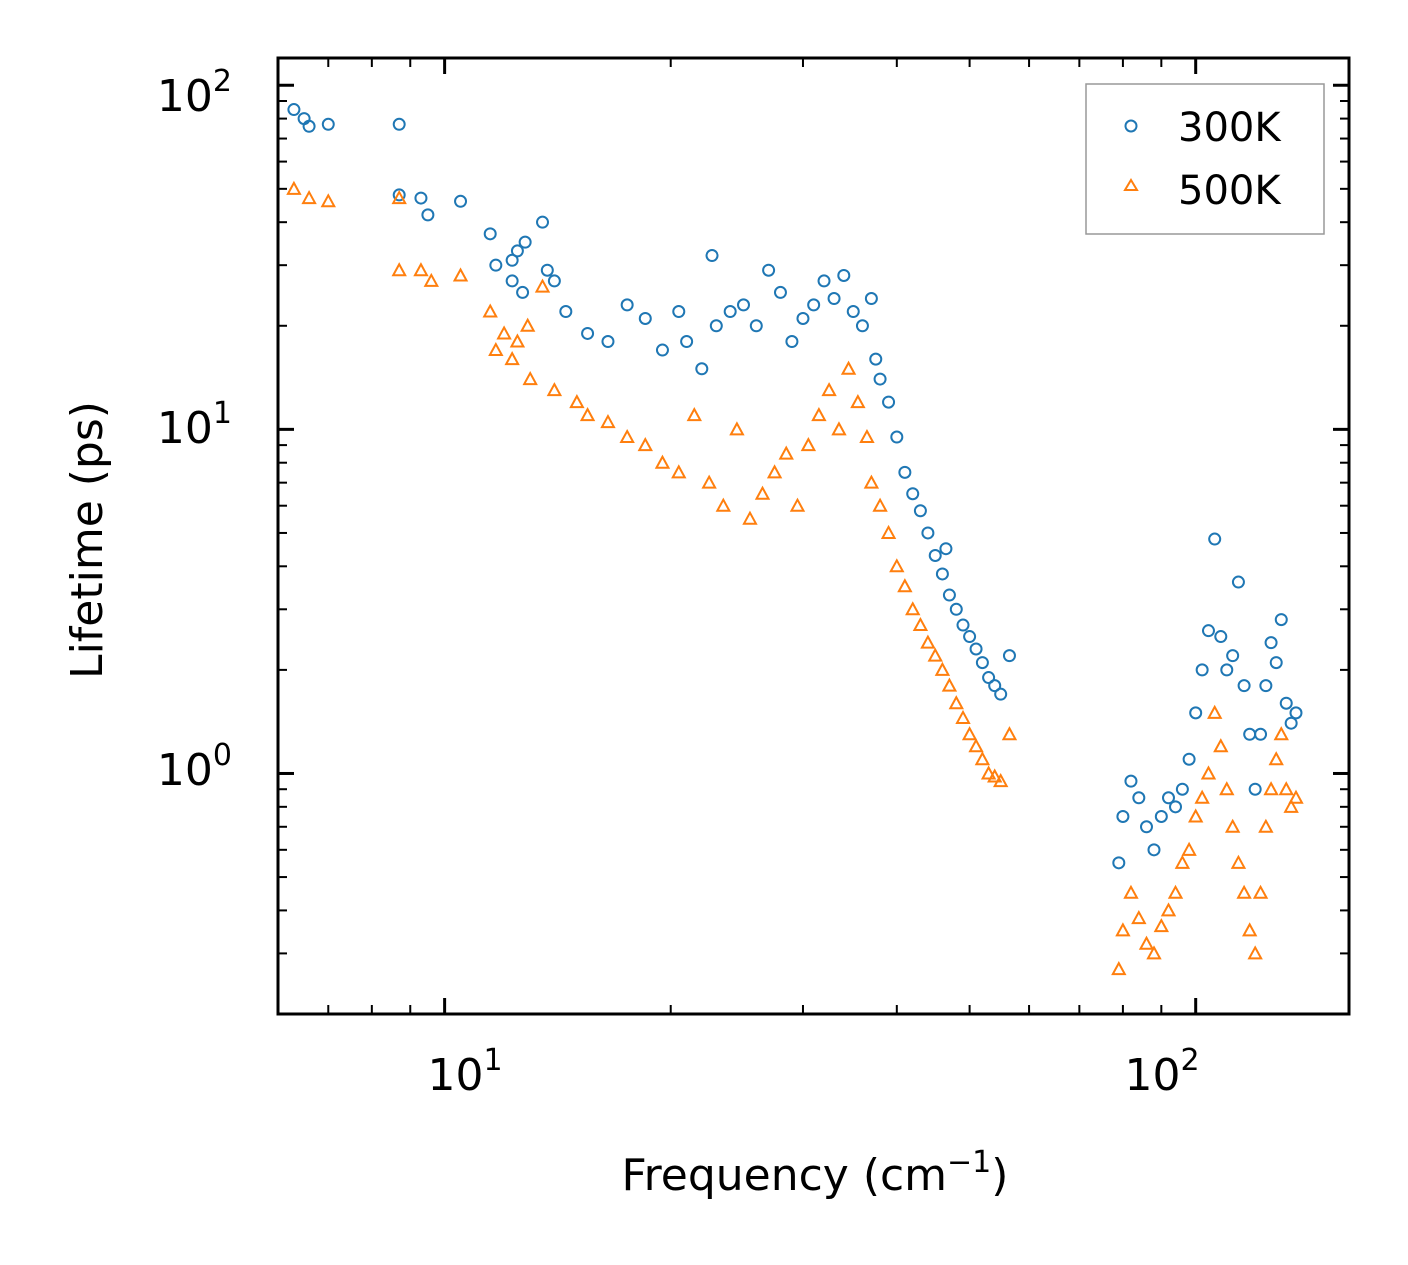  What do you see at coordinates (1205, 159) in the screenshot?
I see `legend: 300K 500K` at bounding box center [1205, 159].